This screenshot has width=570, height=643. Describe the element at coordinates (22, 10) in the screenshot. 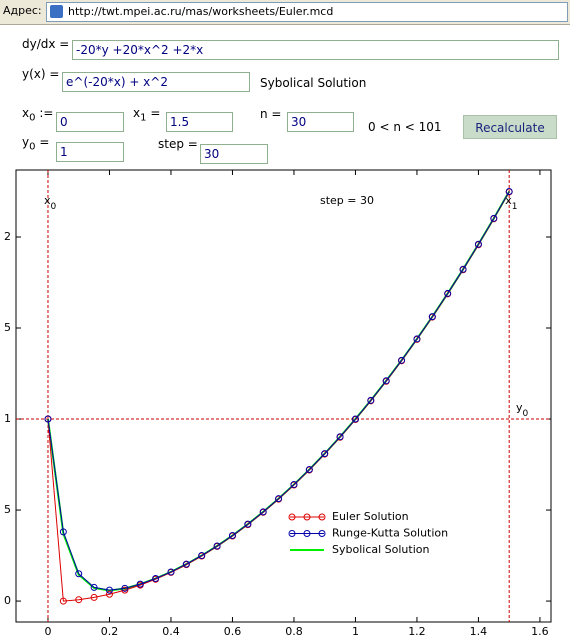

I see `address-label: Адрес:` at that location.